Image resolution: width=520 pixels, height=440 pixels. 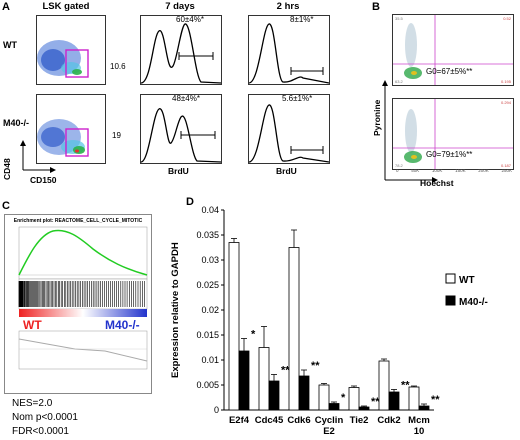 I want to click on row-label-m40: M40-/-, so click(x=16, y=123).